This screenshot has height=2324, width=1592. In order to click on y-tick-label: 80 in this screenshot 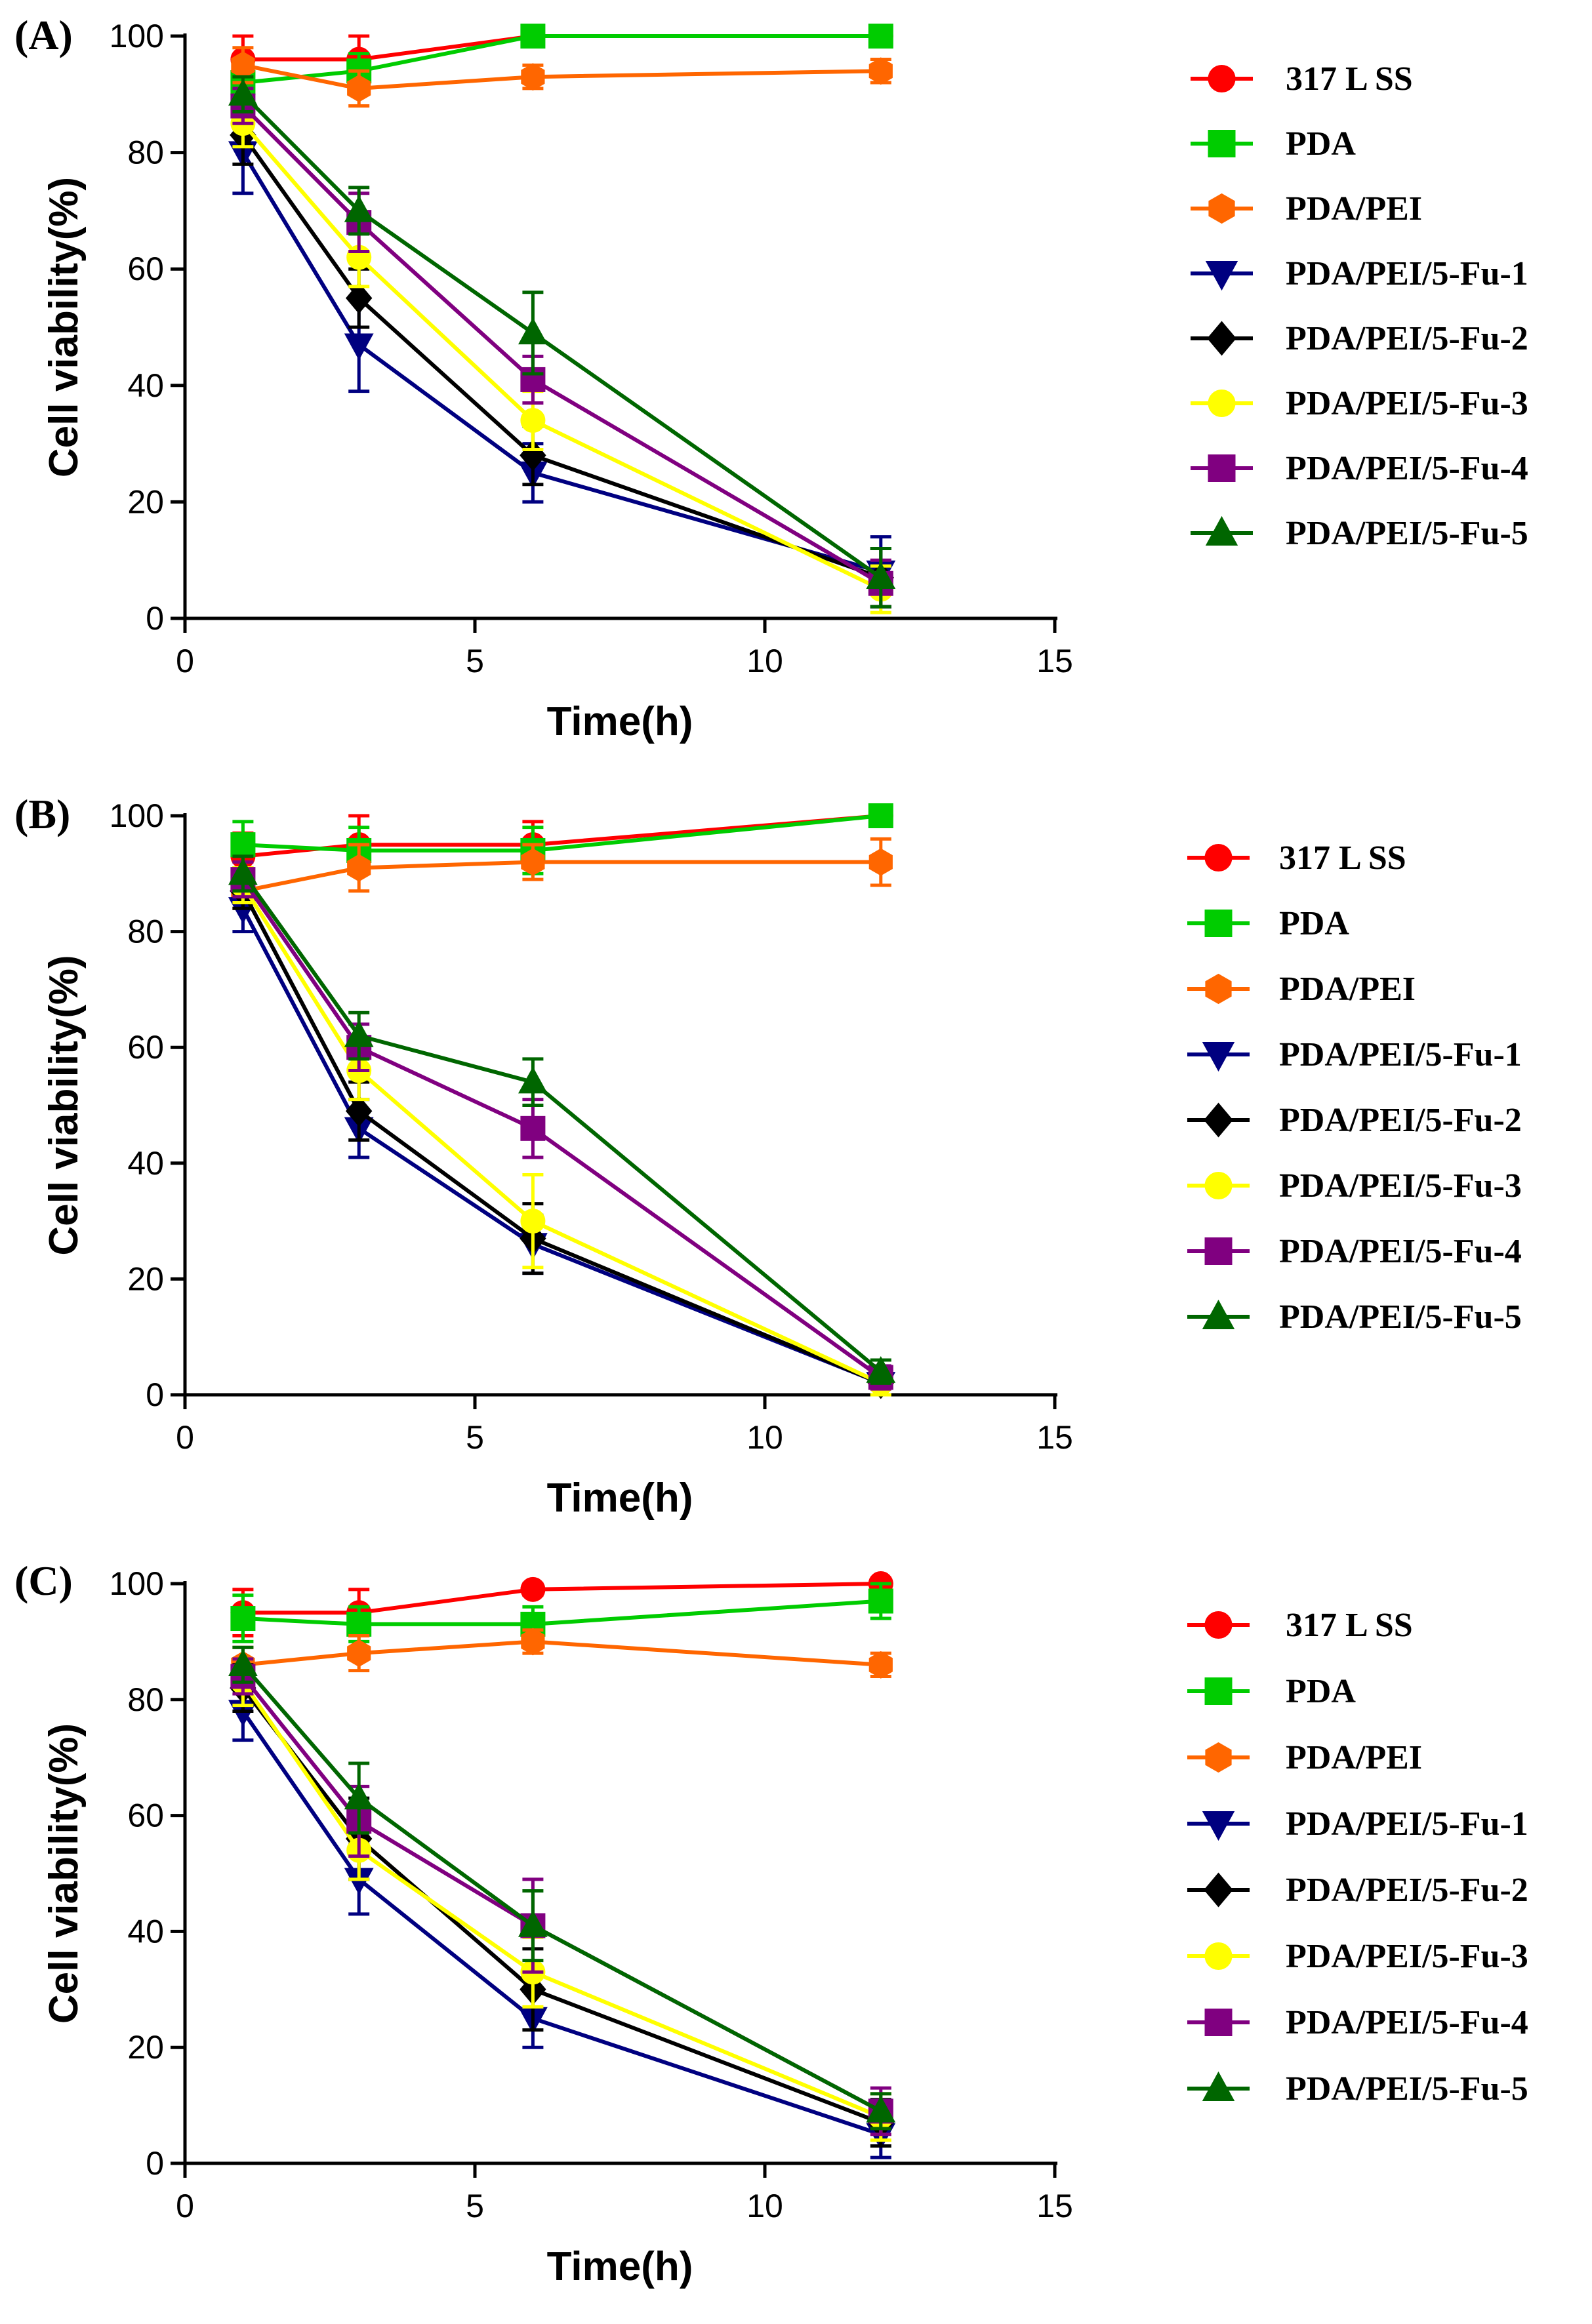, I will do `click(145, 931)`.